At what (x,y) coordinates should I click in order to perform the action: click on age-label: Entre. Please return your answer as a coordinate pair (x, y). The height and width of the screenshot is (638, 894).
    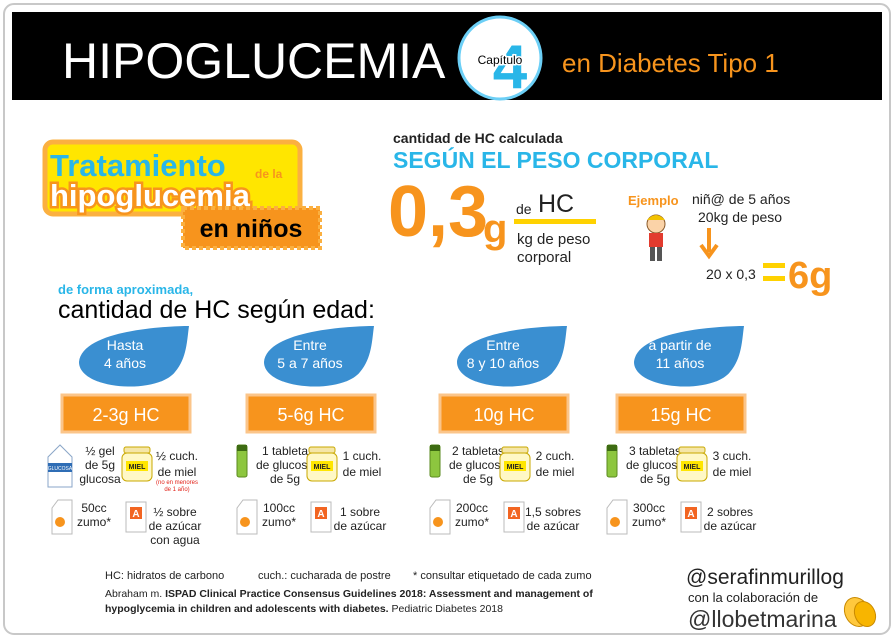
    Looking at the image, I should click on (310, 345).